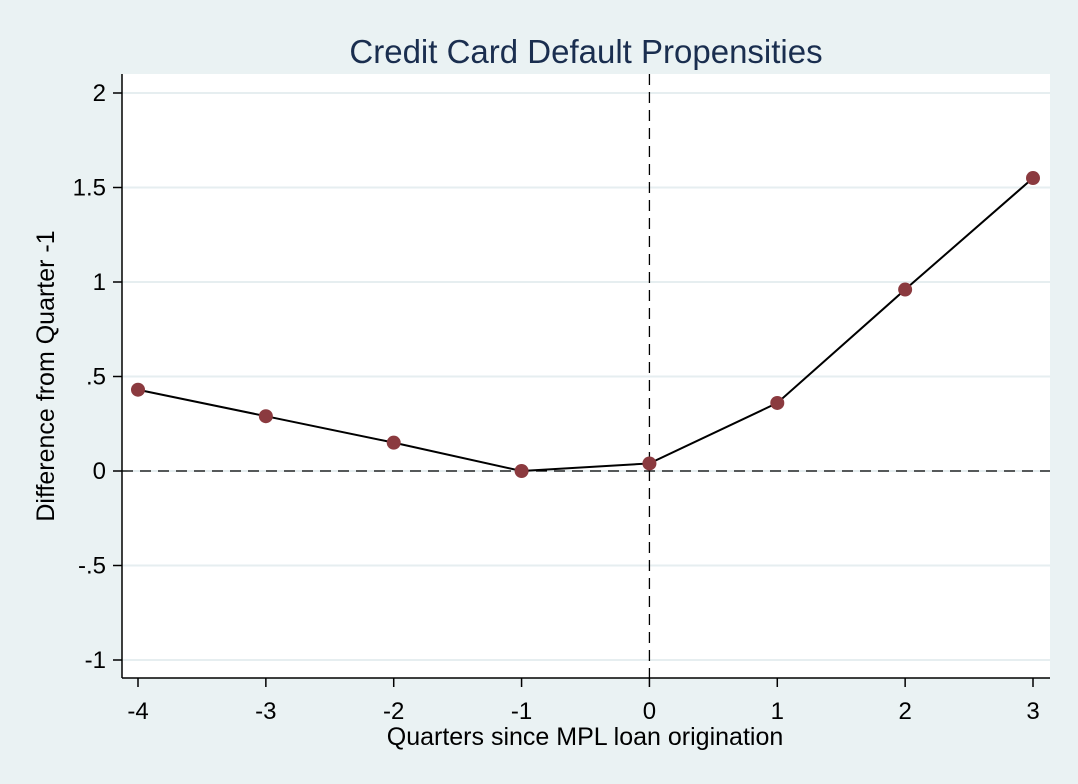 The image size is (1078, 784). What do you see at coordinates (99, 282) in the screenshot?
I see `y-tick-label: 1` at bounding box center [99, 282].